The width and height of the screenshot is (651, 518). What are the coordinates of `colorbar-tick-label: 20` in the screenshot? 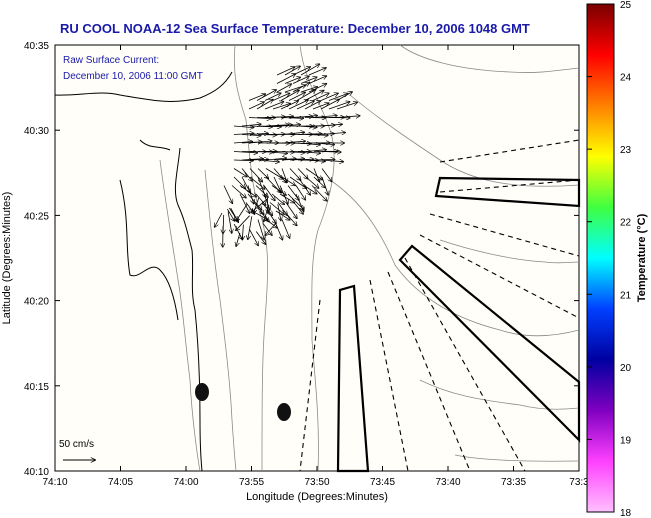 It's located at (626, 368).